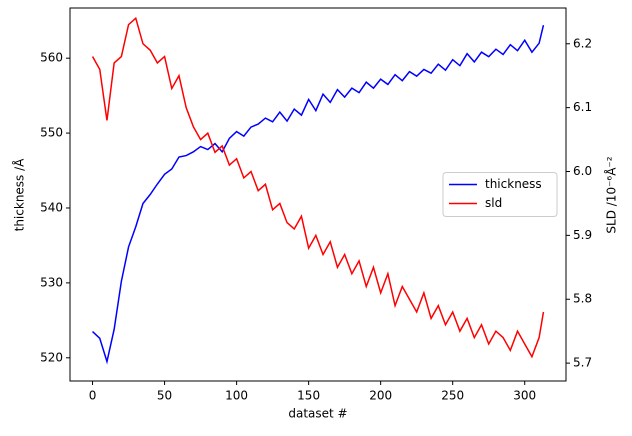  Describe the element at coordinates (93, 396) in the screenshot. I see `x-tick-label: 0` at that location.